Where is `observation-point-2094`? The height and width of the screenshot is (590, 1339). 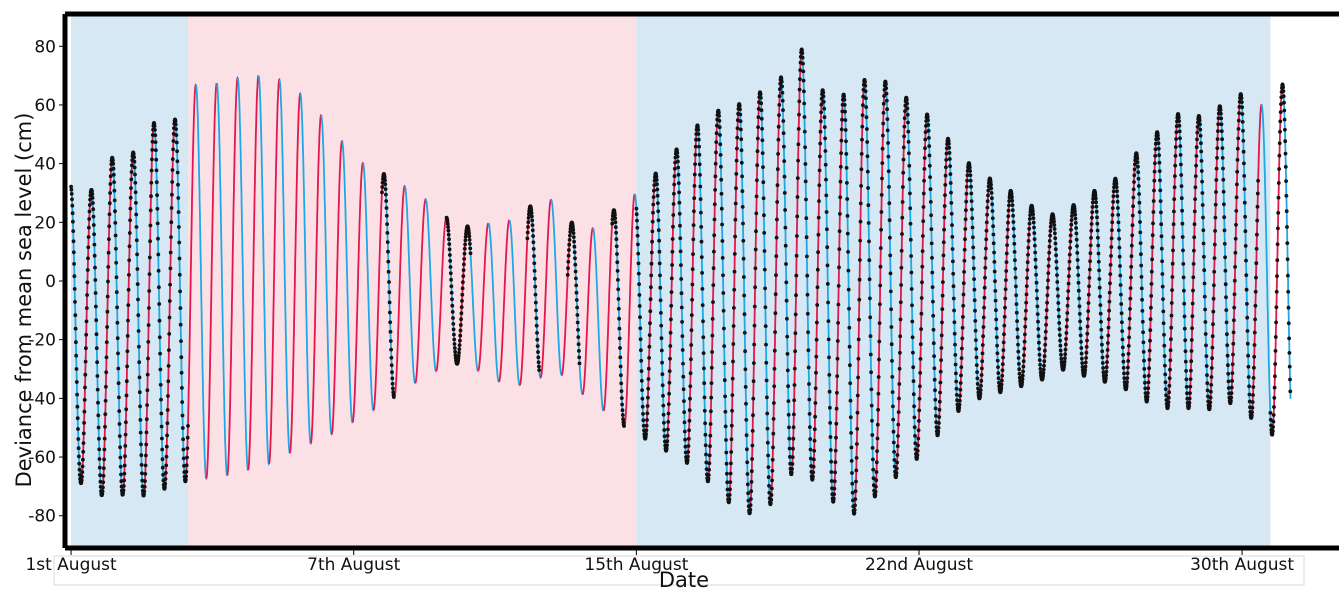 observation-point-2094 is located at coordinates (1080, 328).